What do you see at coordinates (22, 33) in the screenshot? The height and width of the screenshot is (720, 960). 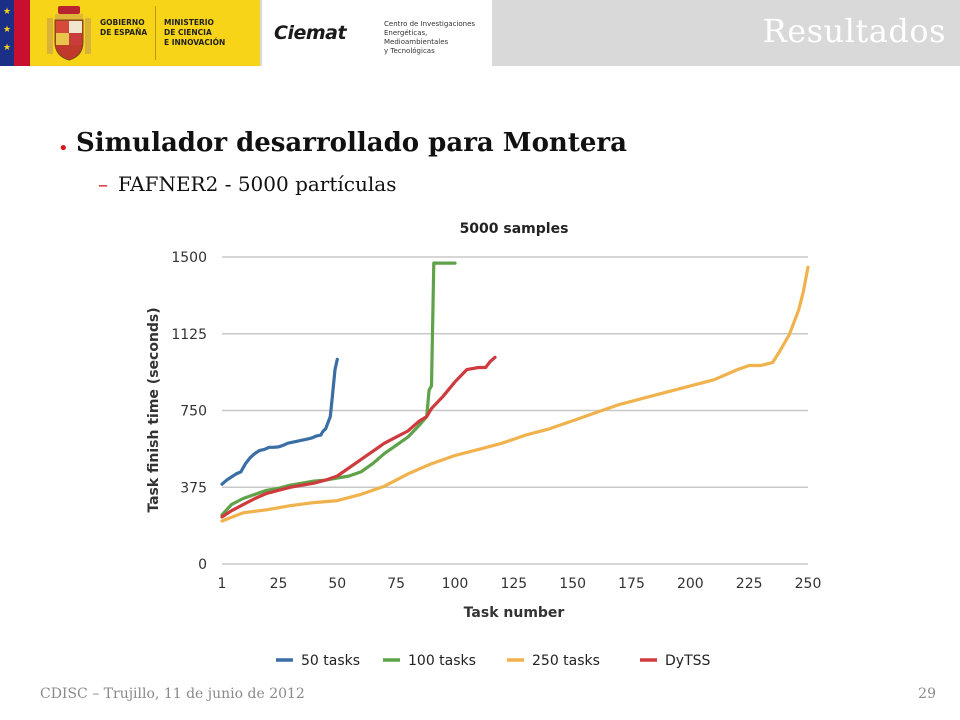 I see `spain-flag-red-strip` at bounding box center [22, 33].